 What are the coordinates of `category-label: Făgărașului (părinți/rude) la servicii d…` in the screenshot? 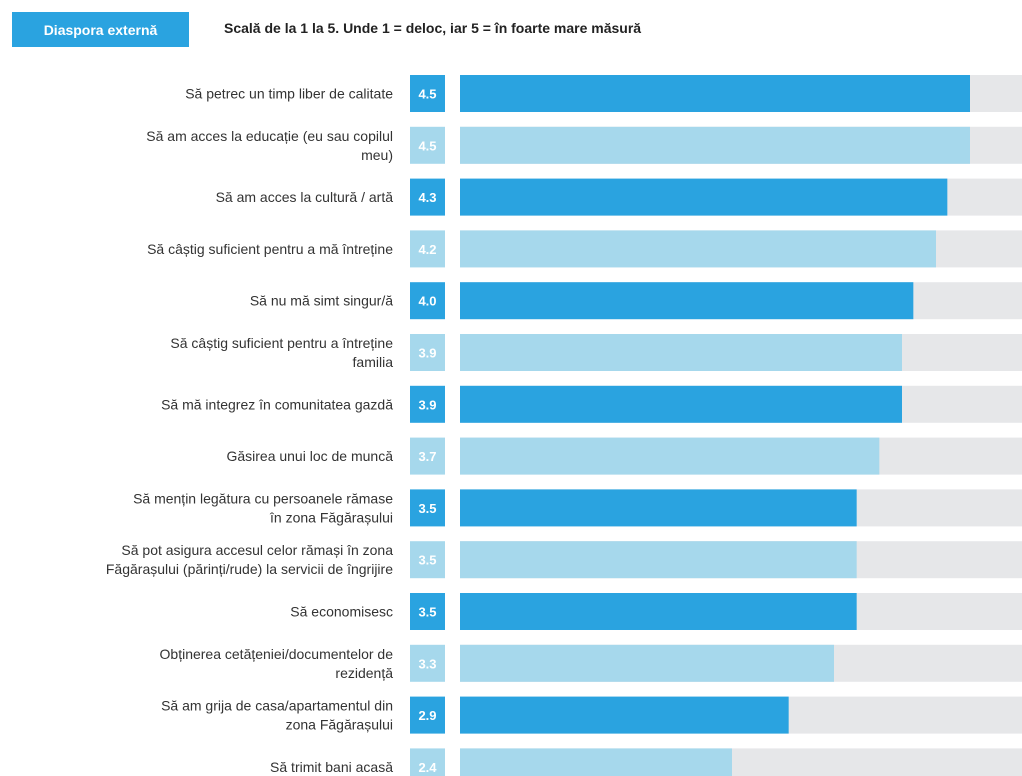 It's located at (249, 569).